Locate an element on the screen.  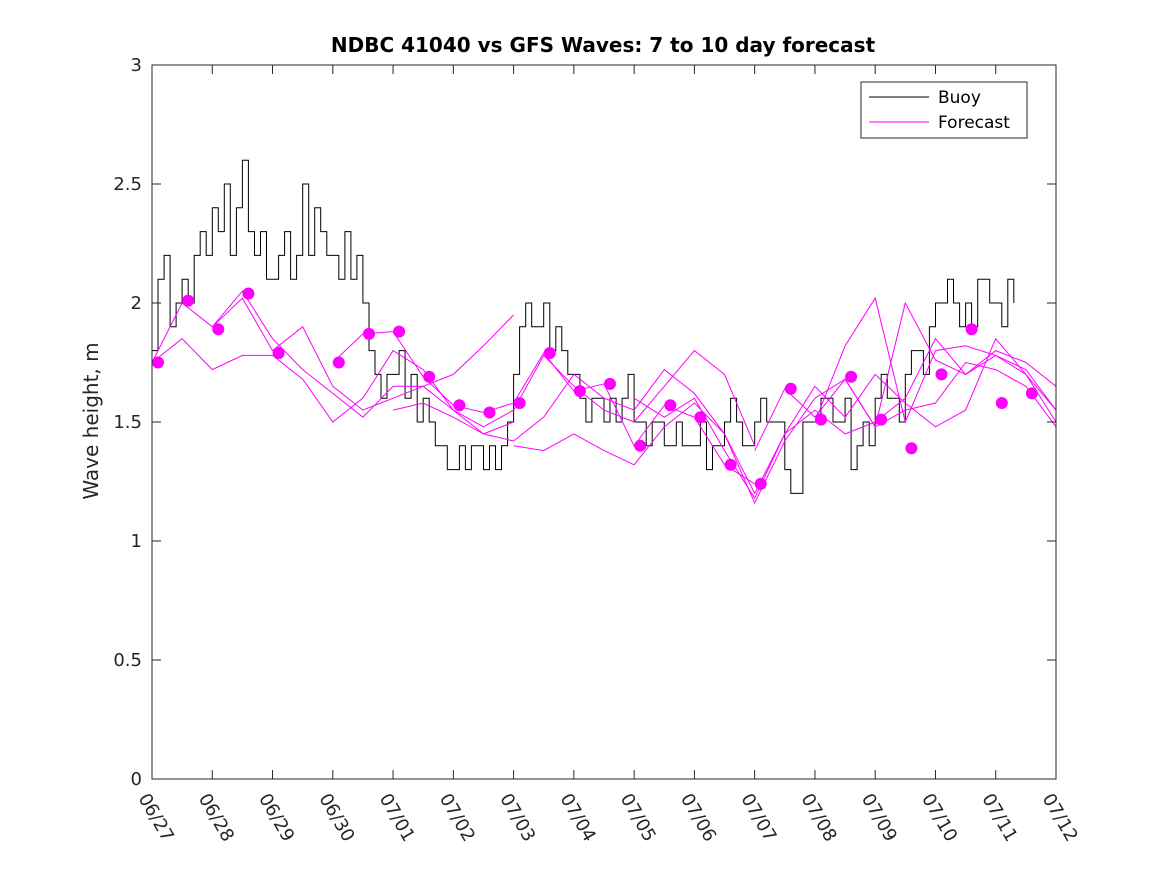
x-tick-label: 07/01 is located at coordinates (397, 817).